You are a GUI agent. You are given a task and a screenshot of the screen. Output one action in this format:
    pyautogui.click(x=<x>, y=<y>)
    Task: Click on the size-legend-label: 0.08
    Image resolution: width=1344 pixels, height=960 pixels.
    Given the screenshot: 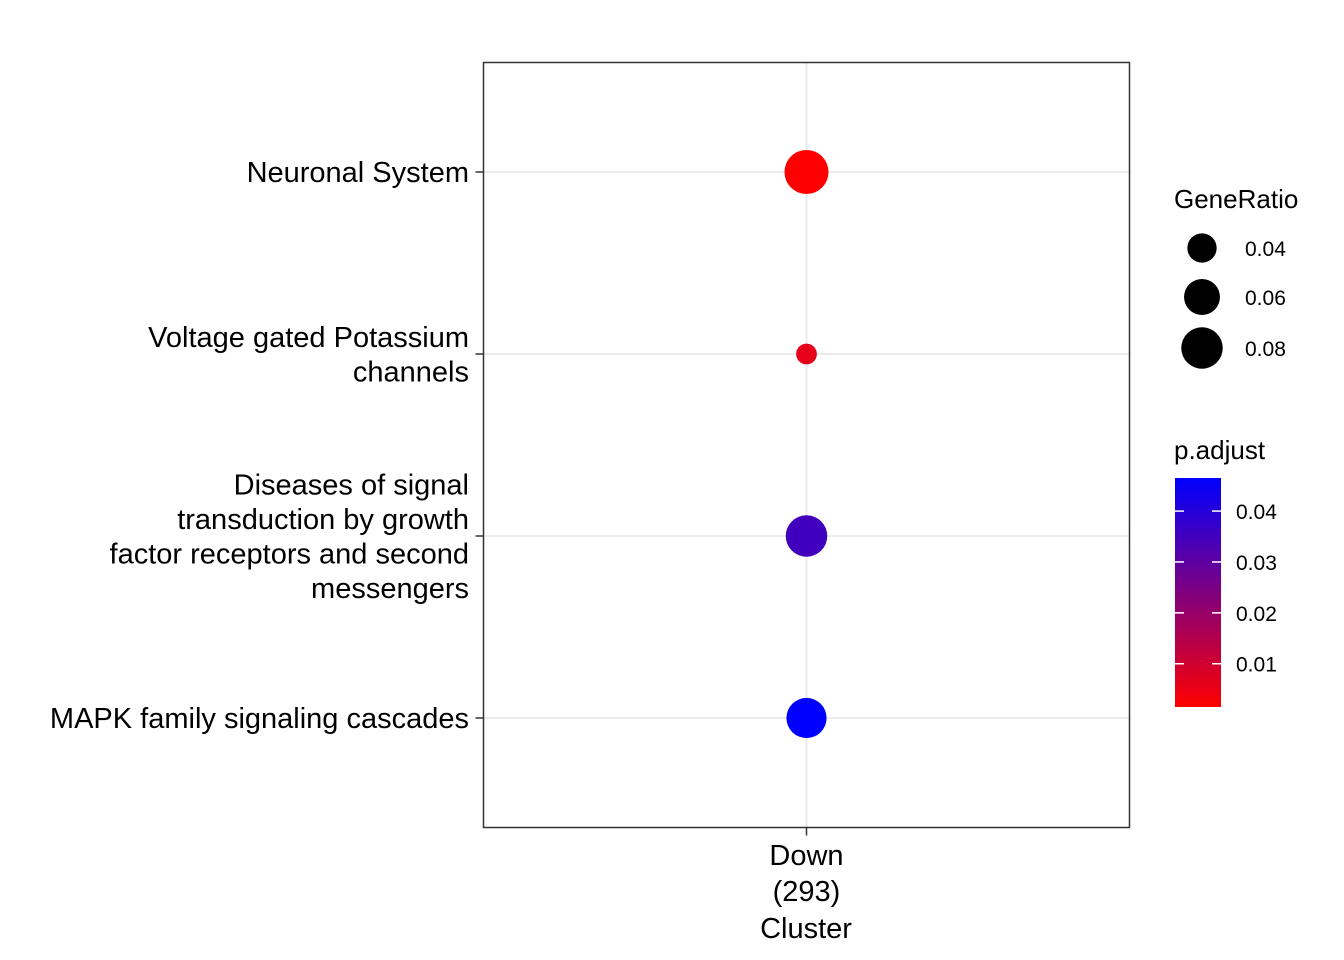 What is the action you would take?
    pyautogui.click(x=1265, y=349)
    